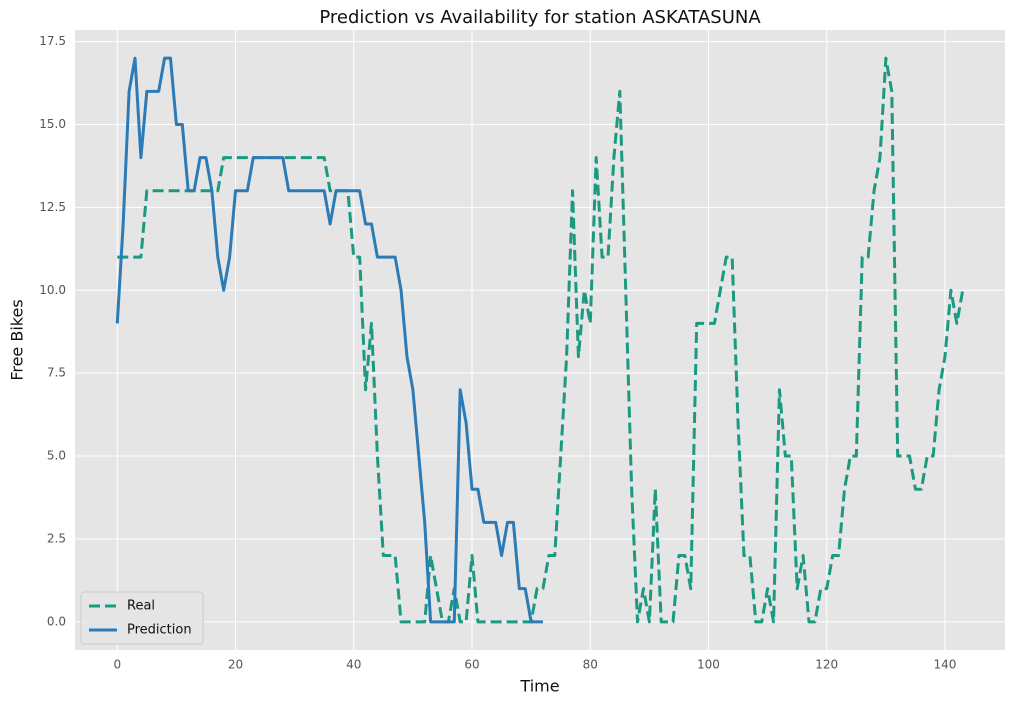 The height and width of the screenshot is (710, 1017). I want to click on y-tick-label: 2.5, so click(56, 538).